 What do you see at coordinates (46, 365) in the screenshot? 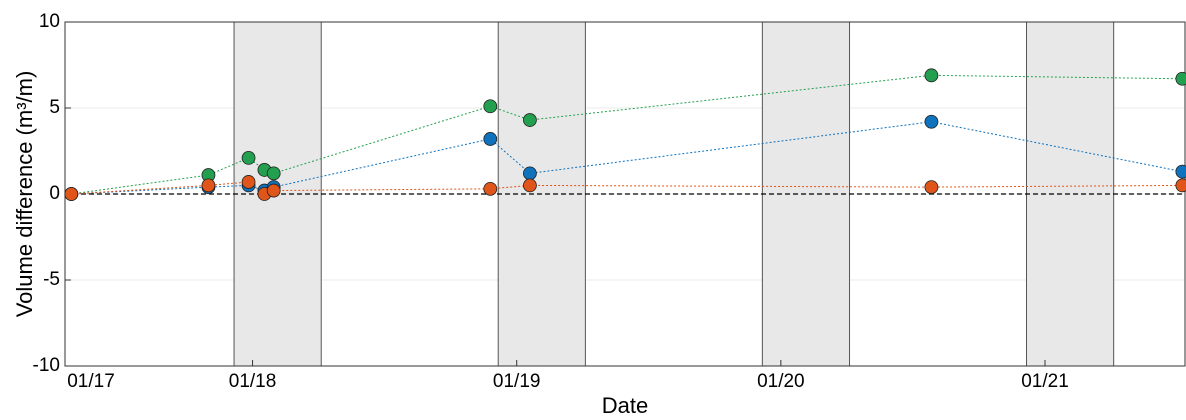
I see `y-tick-label: -10` at bounding box center [46, 365].